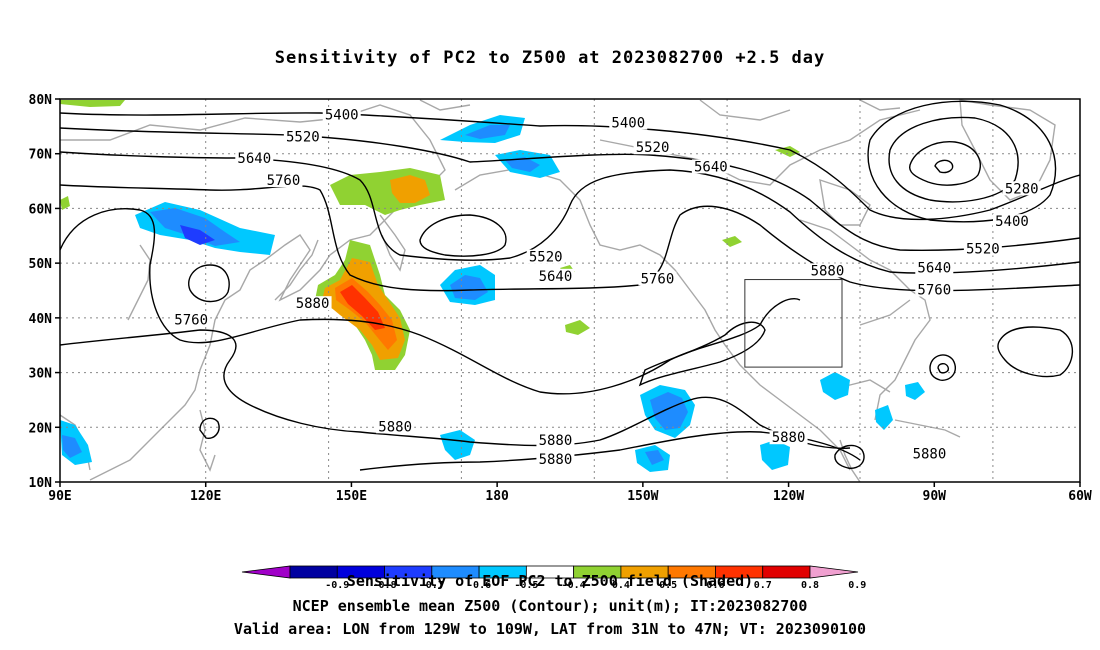 This screenshot has height=650, width=1100. Describe the element at coordinates (763, 585) in the screenshot. I see `colorbar-label: 0.7` at that location.